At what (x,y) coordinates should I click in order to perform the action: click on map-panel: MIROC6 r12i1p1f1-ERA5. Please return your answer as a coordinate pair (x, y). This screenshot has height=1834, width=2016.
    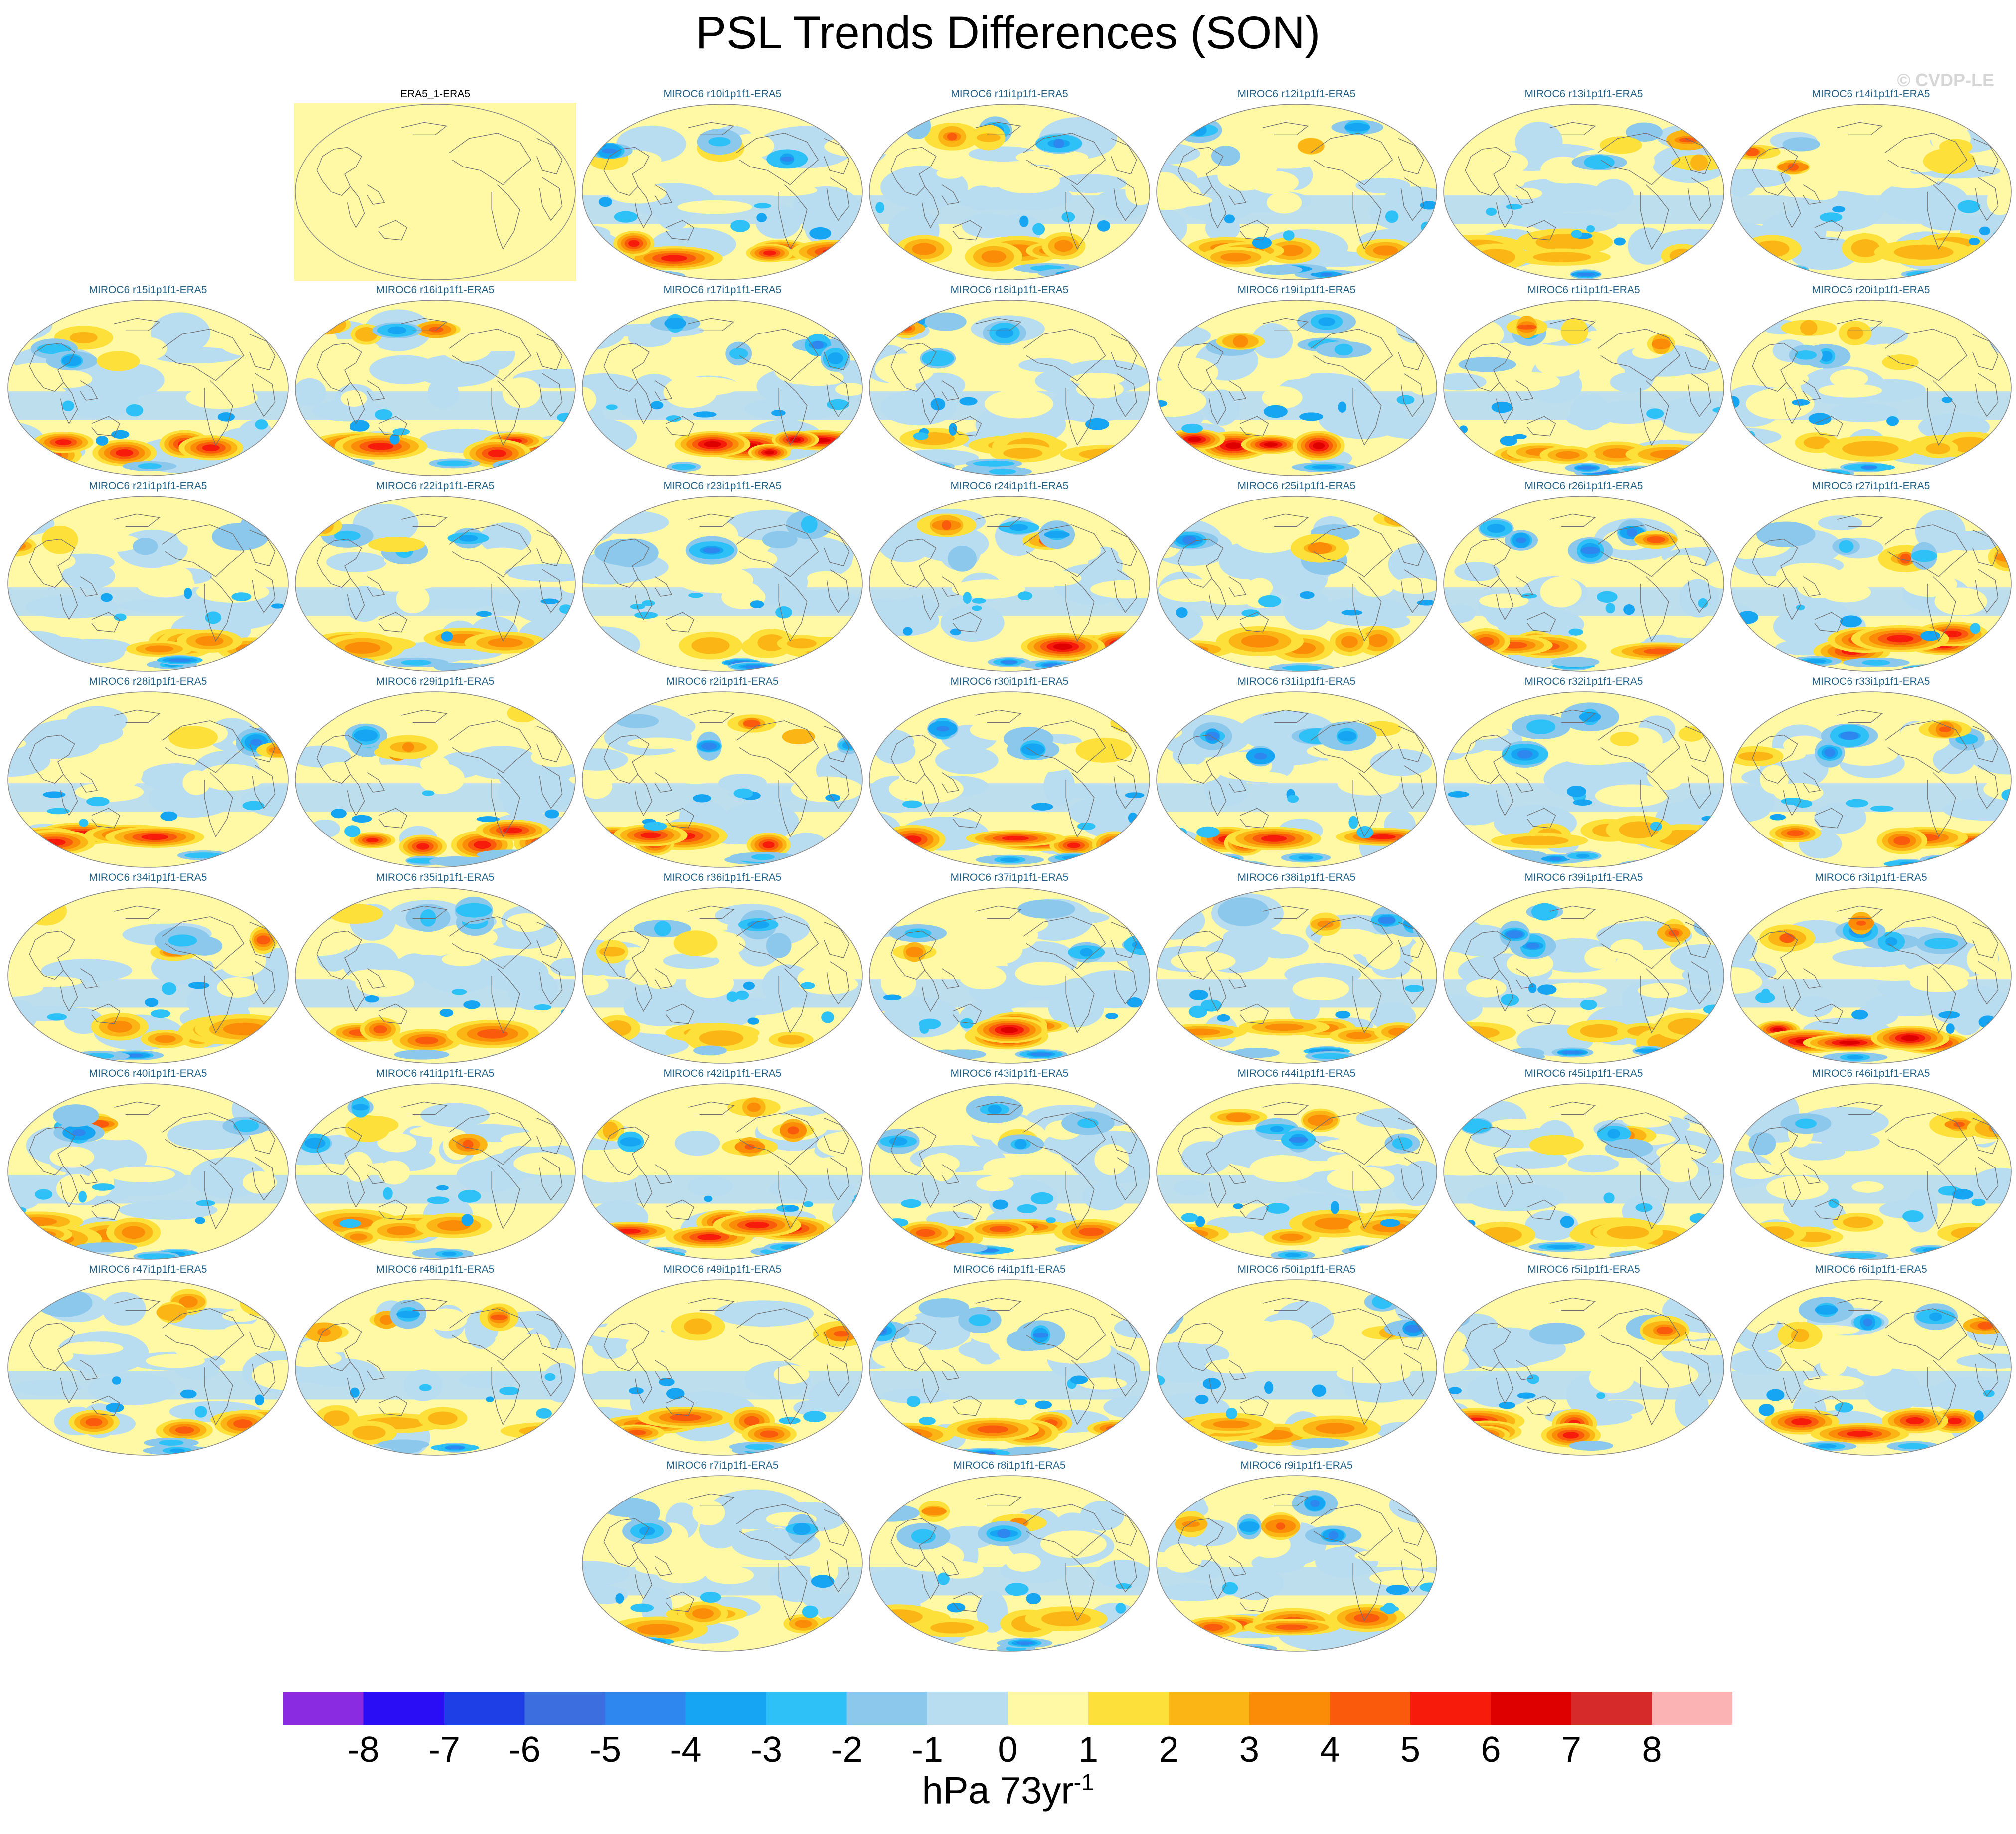
    Looking at the image, I should click on (1297, 183).